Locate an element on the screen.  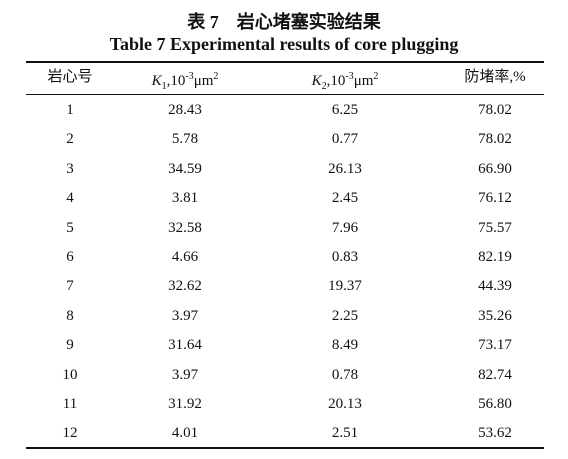
subscript: 1 is located at coordinates (164, 86).